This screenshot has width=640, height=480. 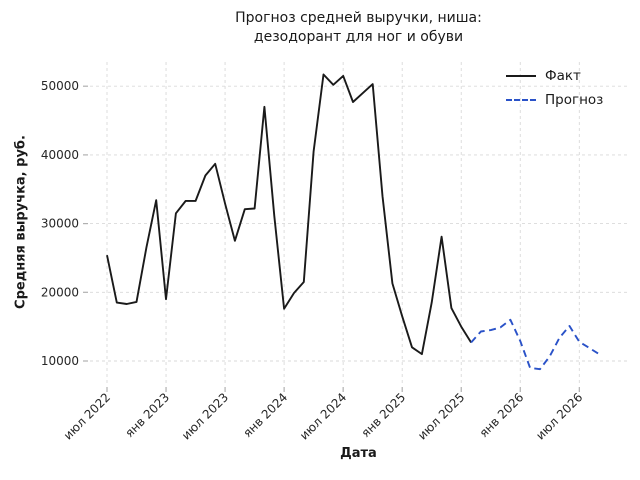 I want to click on chart-title-line1: Прогноз средней выручки, ниша:, so click(x=358, y=18).